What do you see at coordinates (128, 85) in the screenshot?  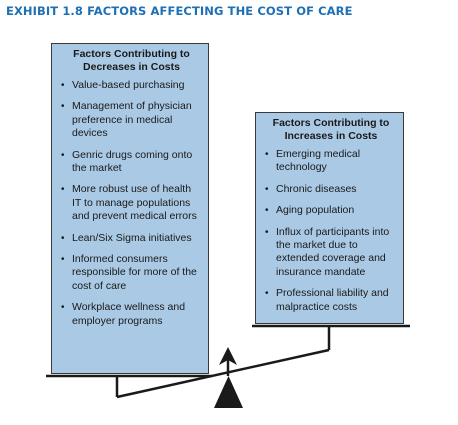 I see `decrease-factor-text: Value-based purchasing` at bounding box center [128, 85].